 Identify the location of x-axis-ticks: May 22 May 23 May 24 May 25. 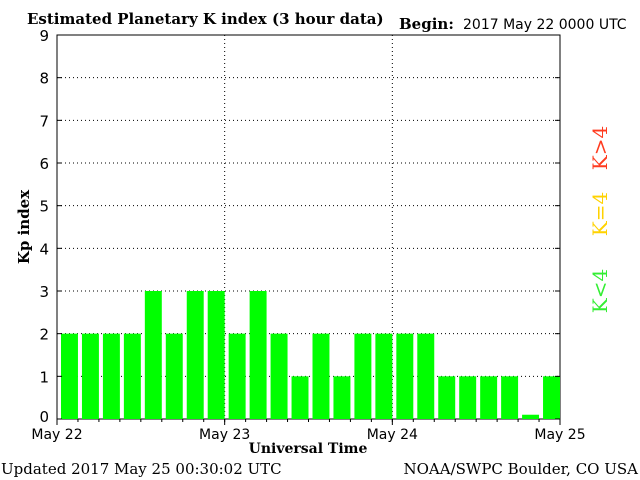
(308, 431).